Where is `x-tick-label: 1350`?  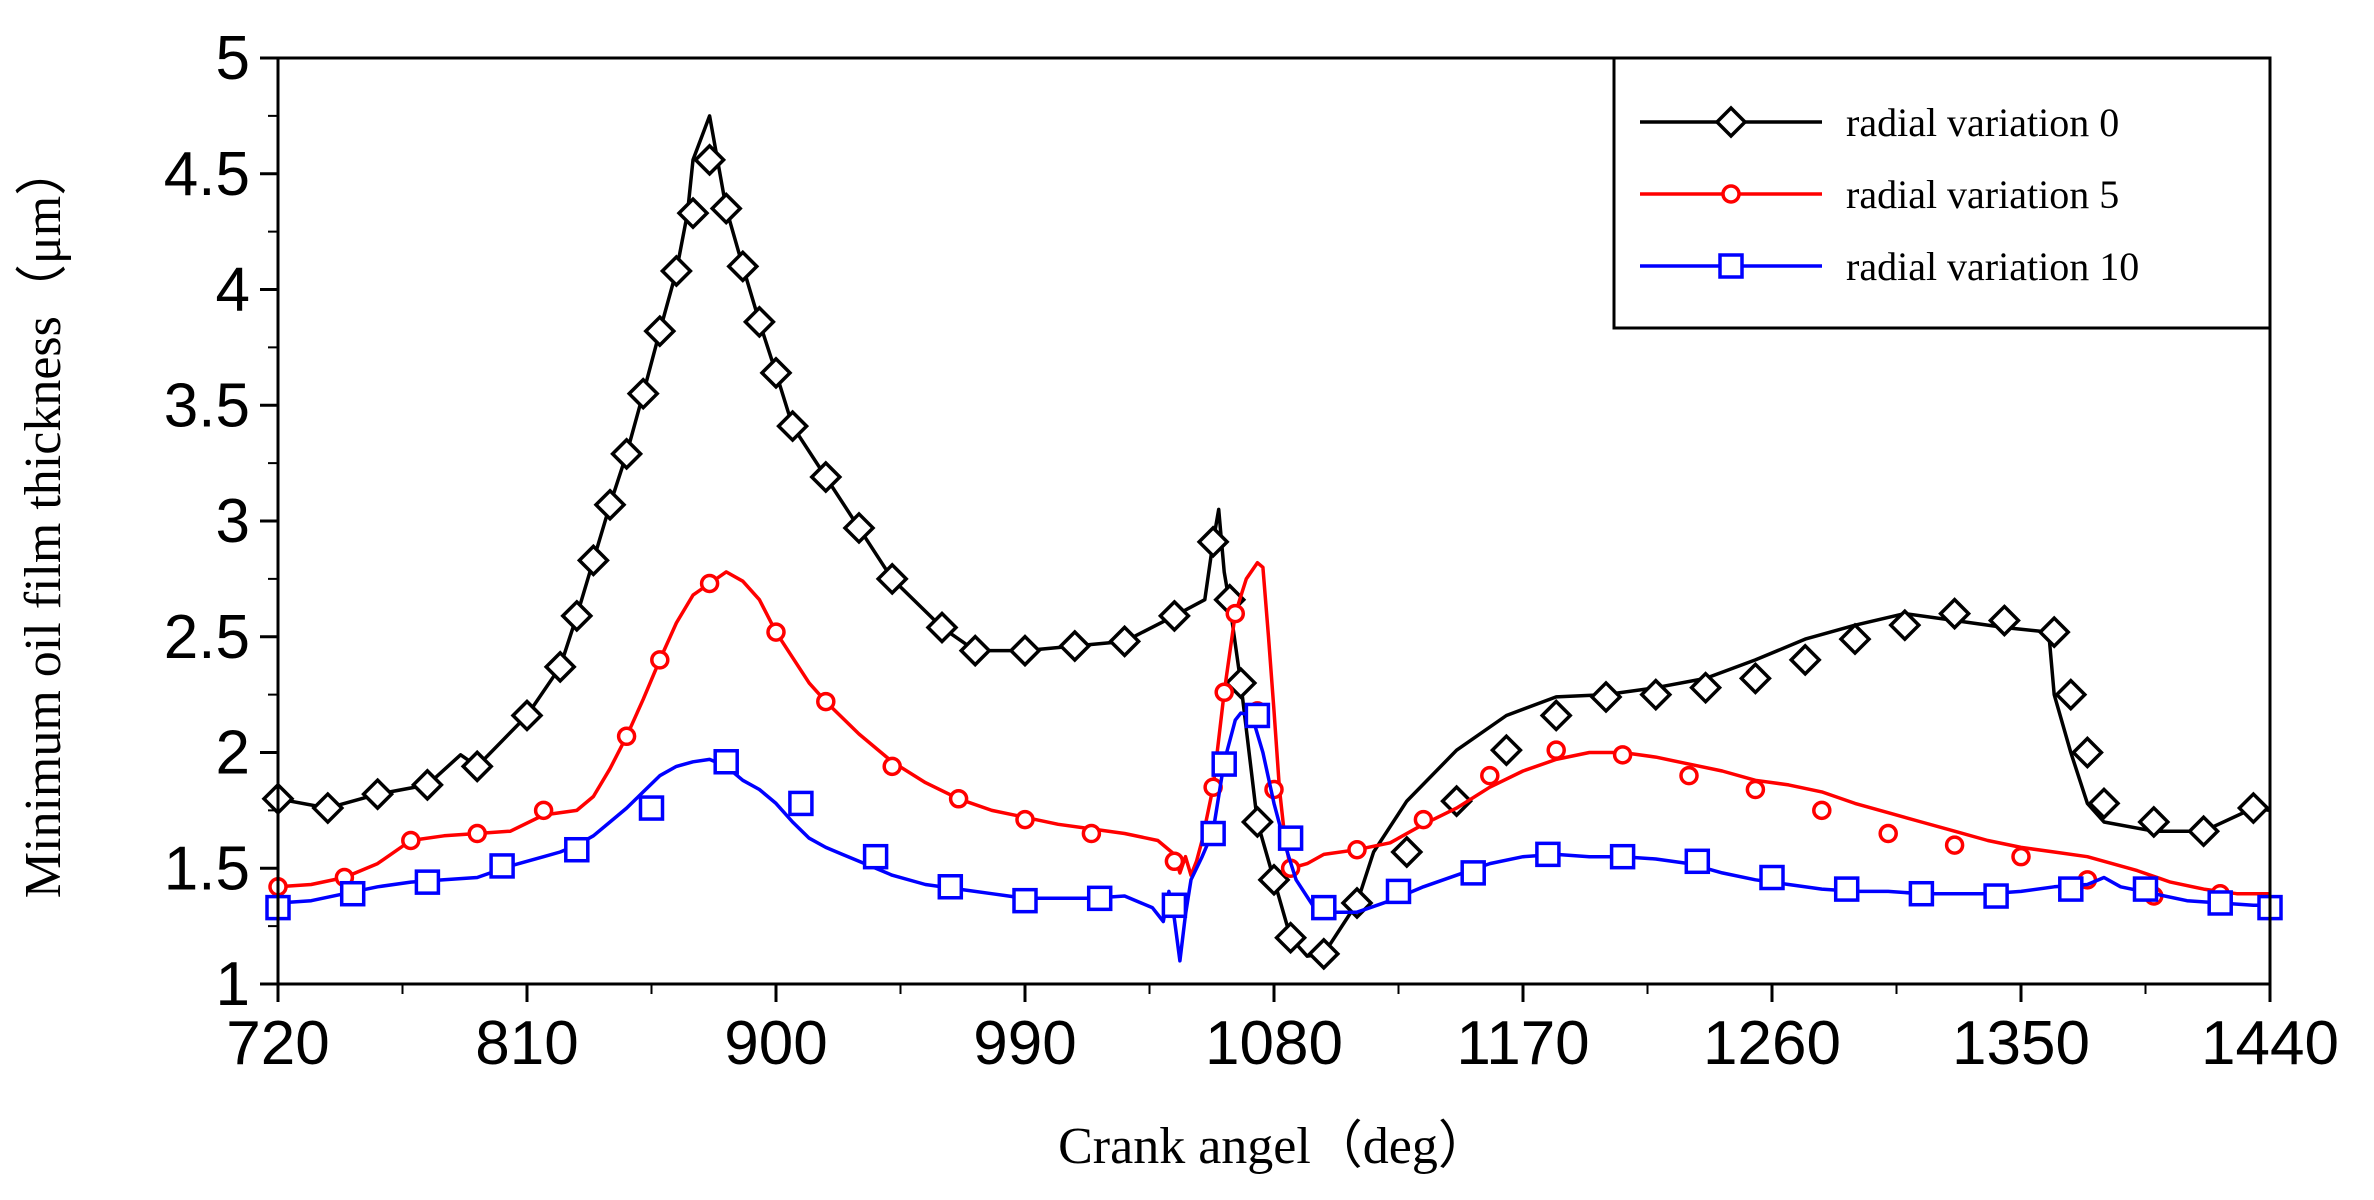 x-tick-label: 1350 is located at coordinates (2021, 1043).